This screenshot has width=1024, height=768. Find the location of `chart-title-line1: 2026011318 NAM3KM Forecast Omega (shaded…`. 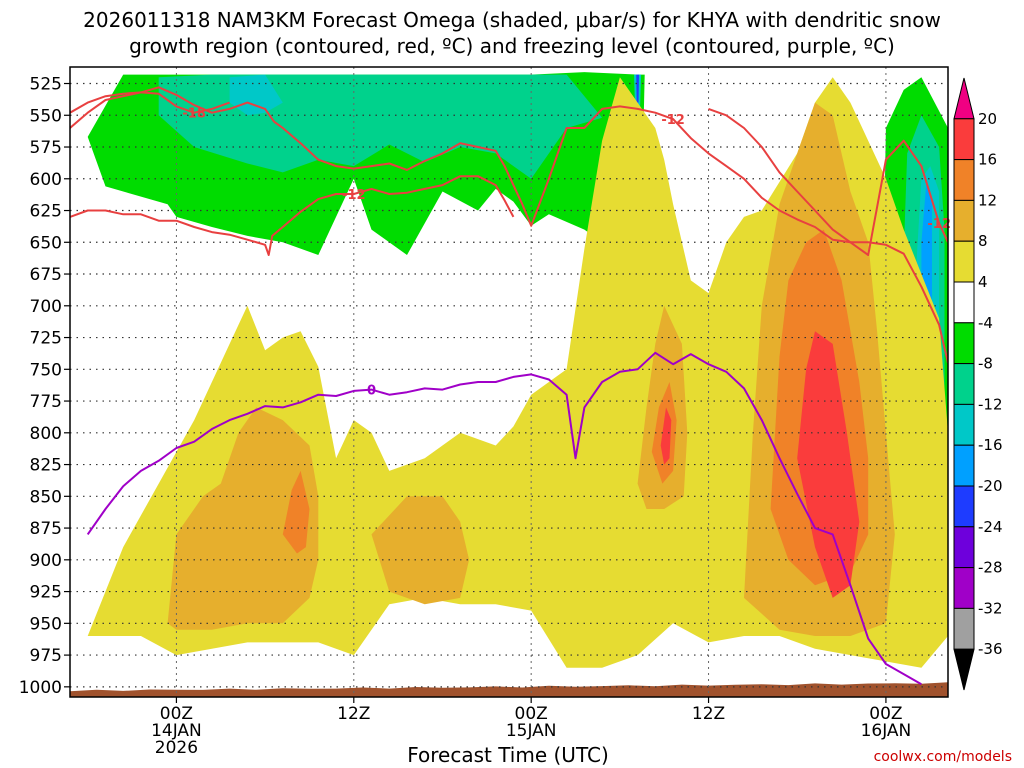

chart-title-line1: 2026011318 NAM3KM Forecast Omega (shaded… is located at coordinates (512, 20).